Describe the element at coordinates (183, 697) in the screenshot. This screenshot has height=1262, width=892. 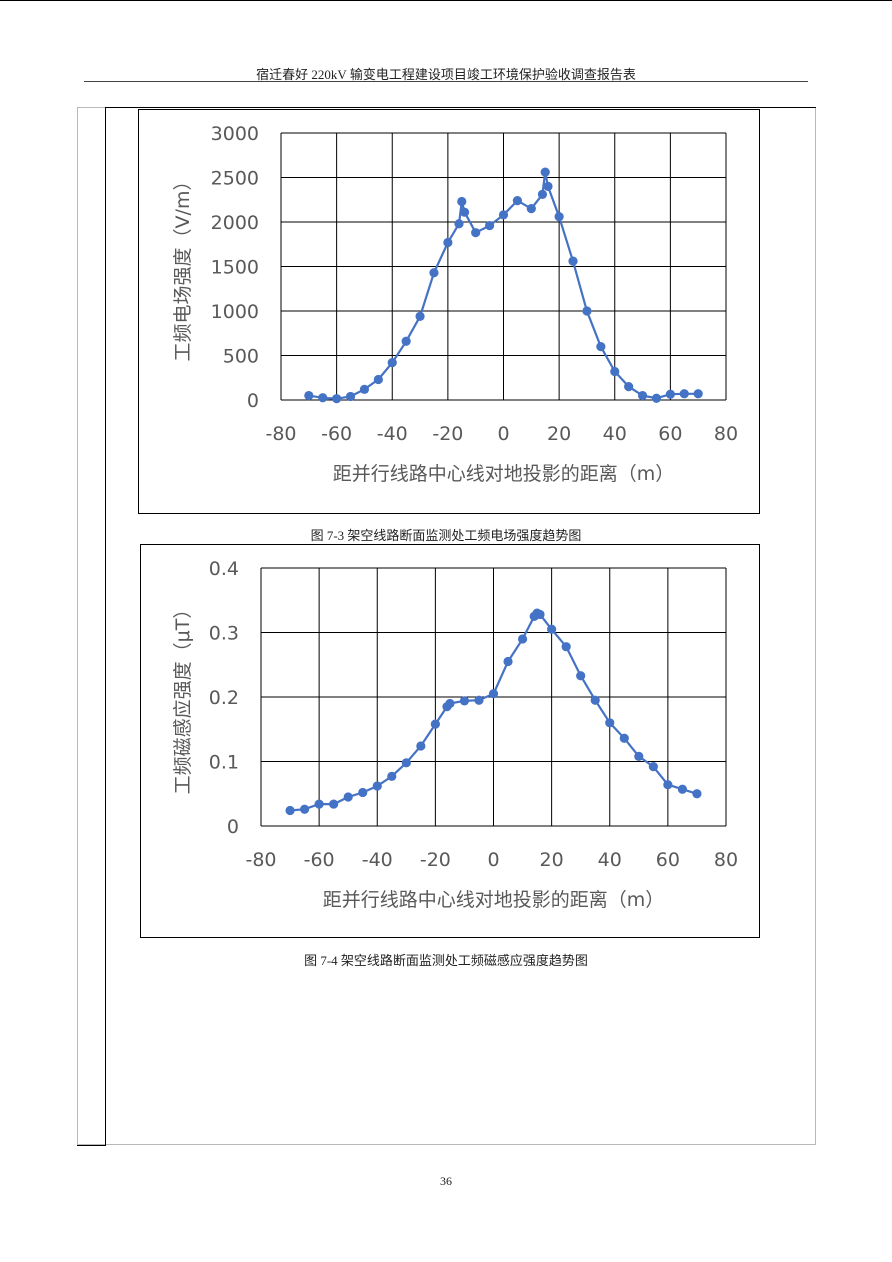
I see `y-axis-title: 工频磁感应强度（μT）` at that location.